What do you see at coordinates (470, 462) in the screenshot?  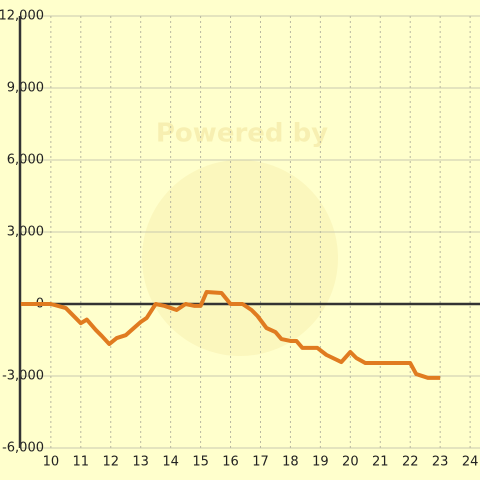 I see `x-tick-label: 24` at bounding box center [470, 462].